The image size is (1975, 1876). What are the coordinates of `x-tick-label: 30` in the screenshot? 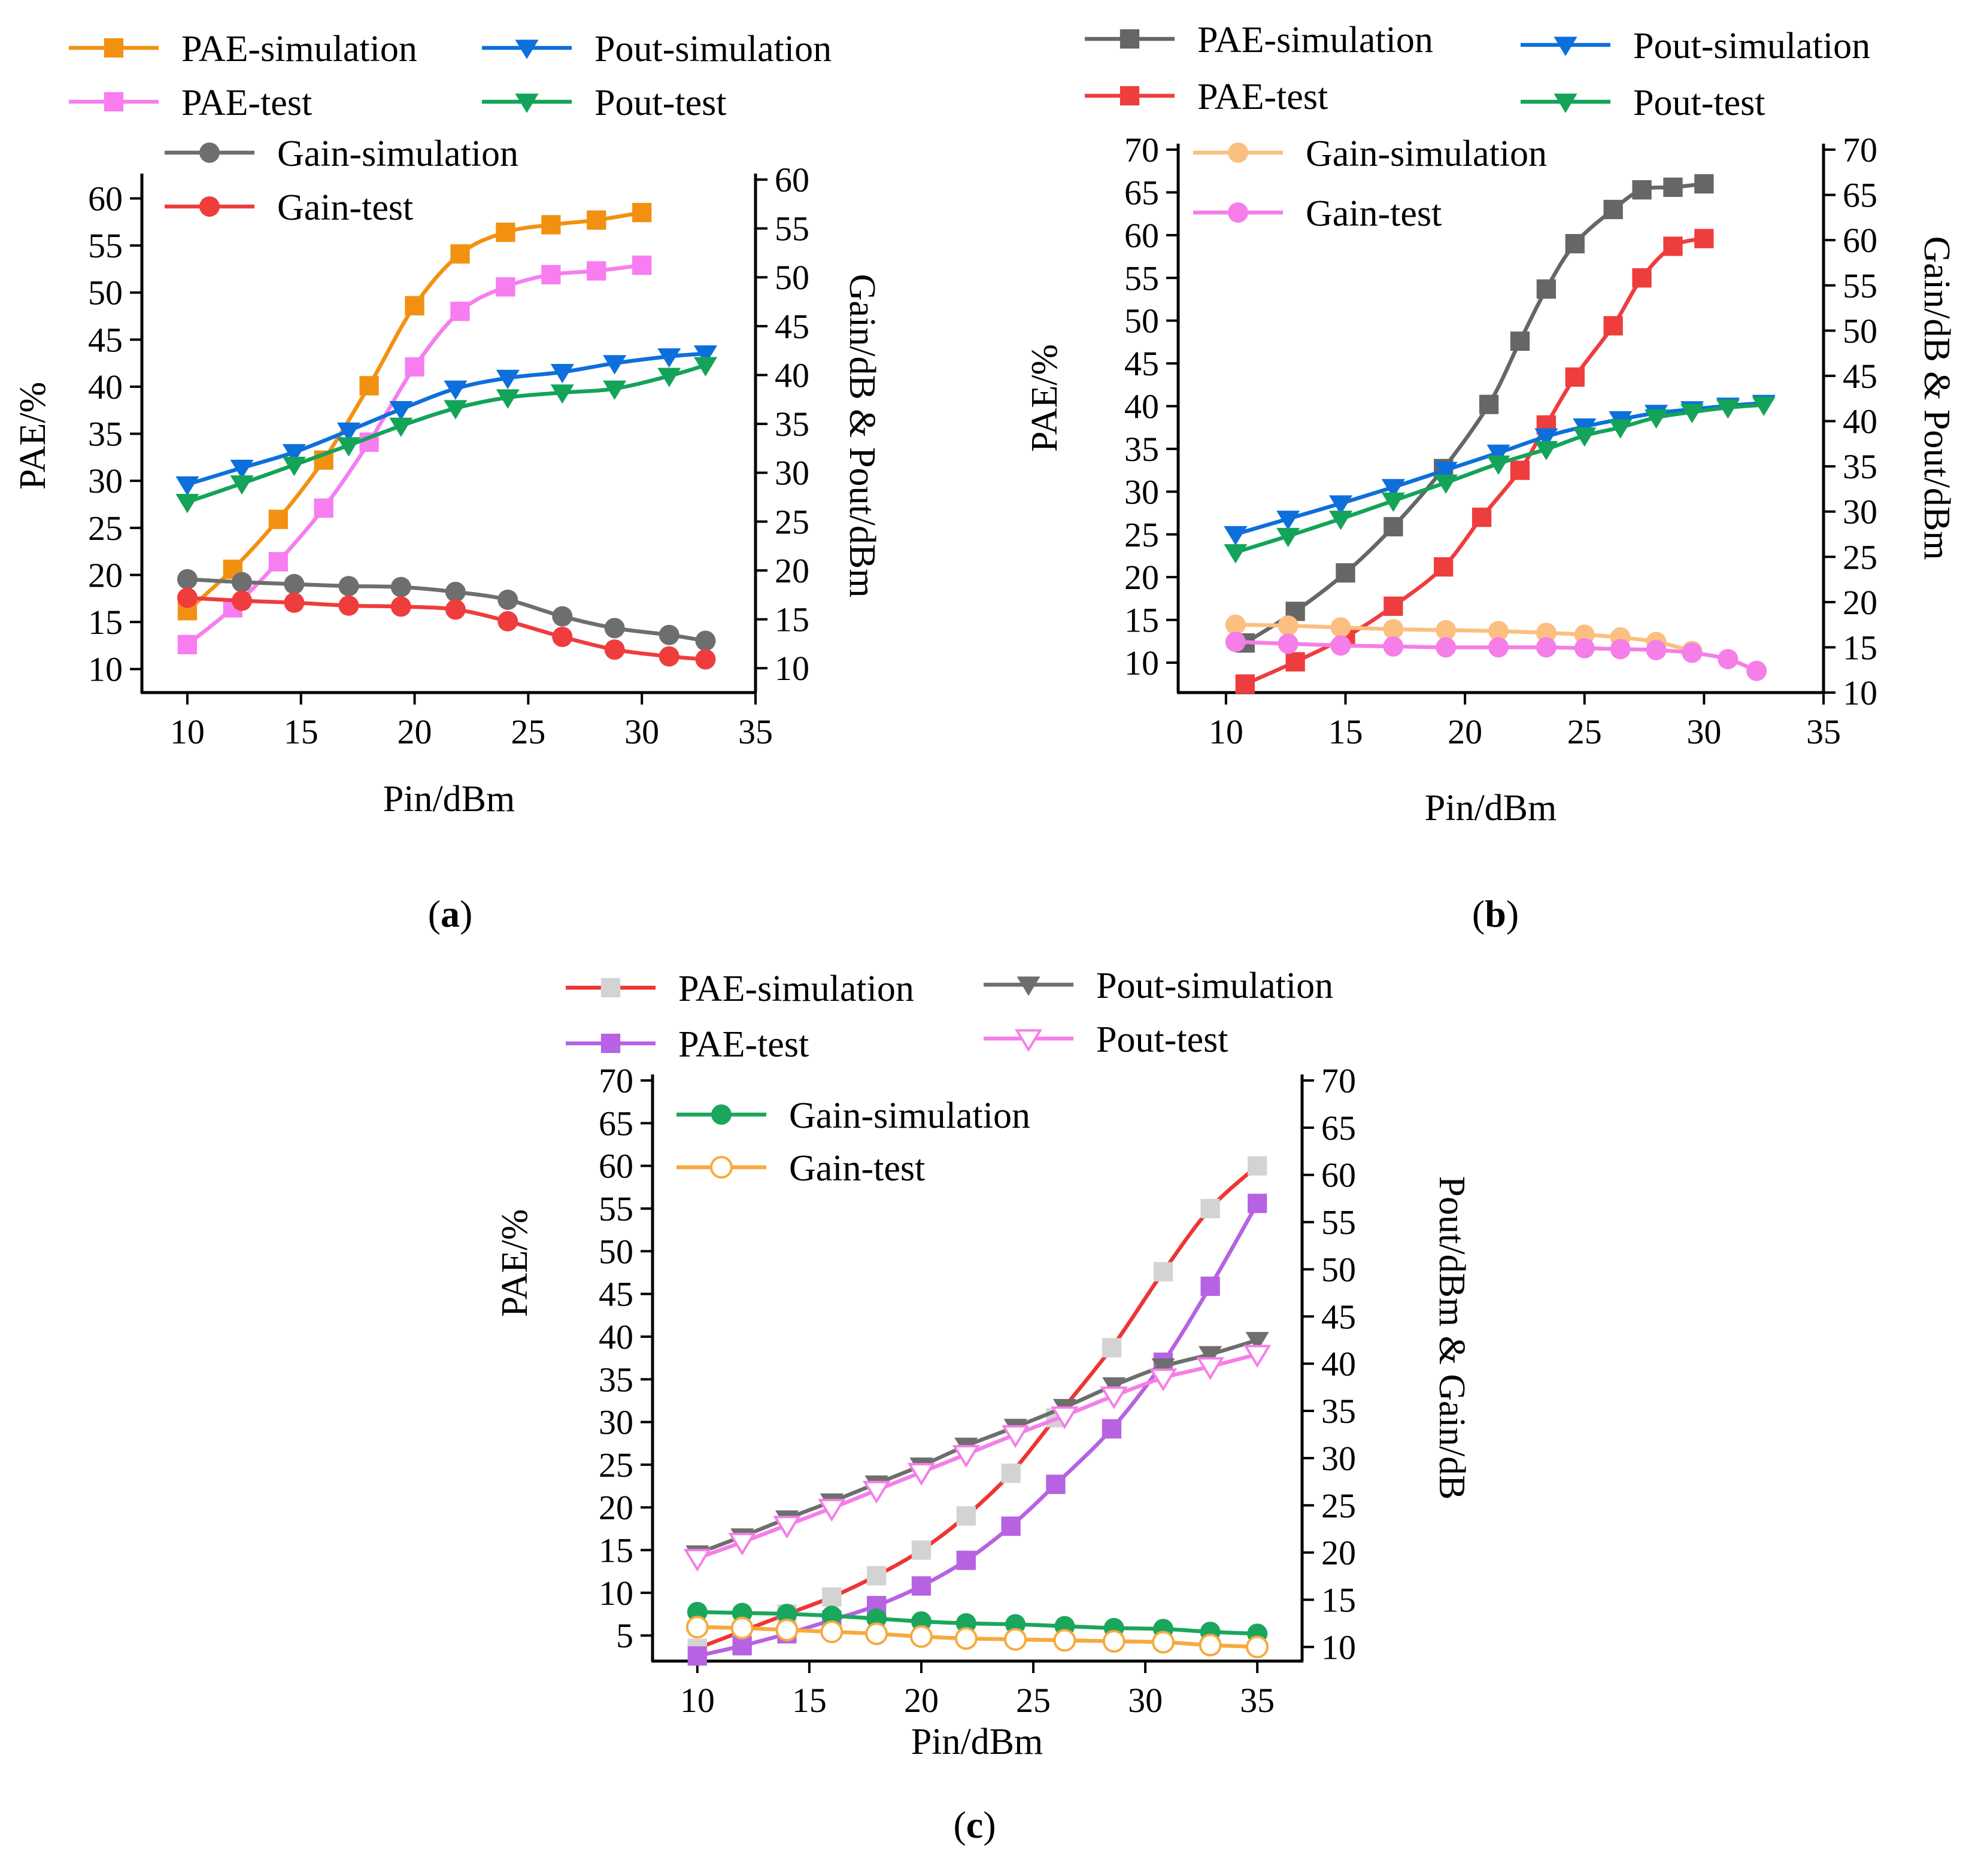 It's located at (642, 732).